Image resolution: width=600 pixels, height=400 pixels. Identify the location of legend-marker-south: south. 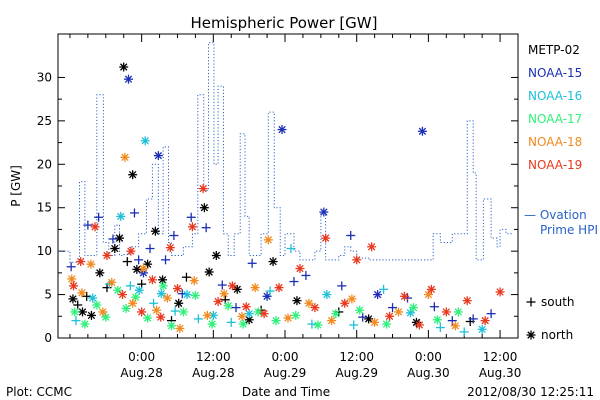
(558, 302).